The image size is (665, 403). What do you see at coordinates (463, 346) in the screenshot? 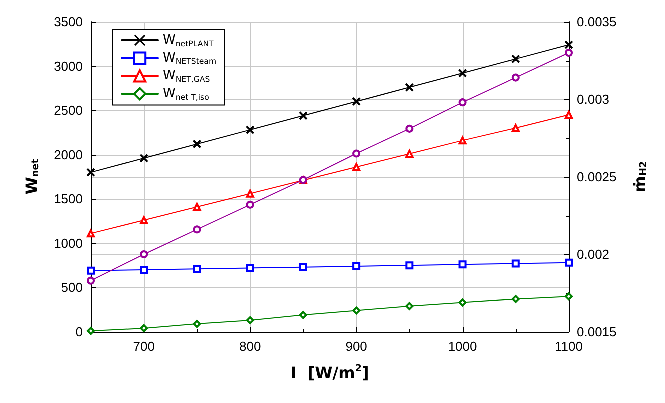
I see `x-tick-label: 1000` at bounding box center [463, 346].